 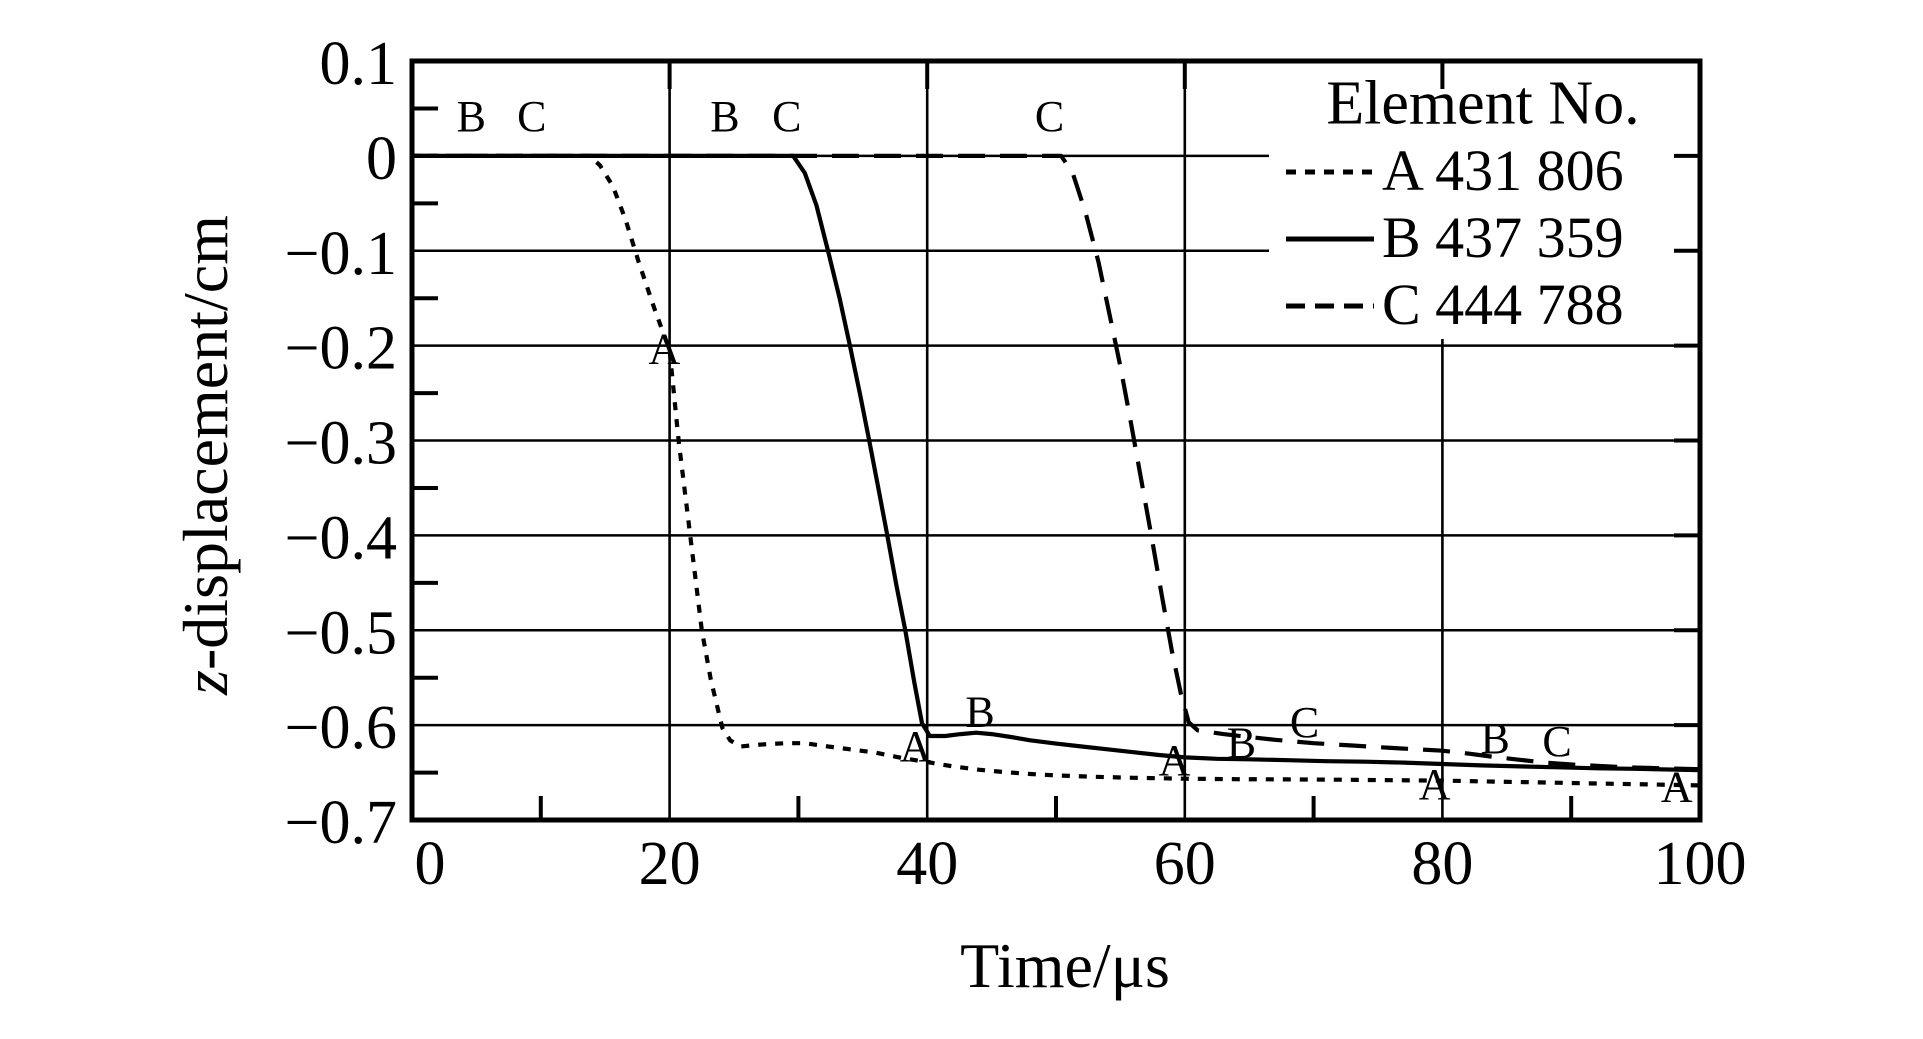 What do you see at coordinates (1241, 743) in the screenshot?
I see `curve-label-B-11: B` at bounding box center [1241, 743].